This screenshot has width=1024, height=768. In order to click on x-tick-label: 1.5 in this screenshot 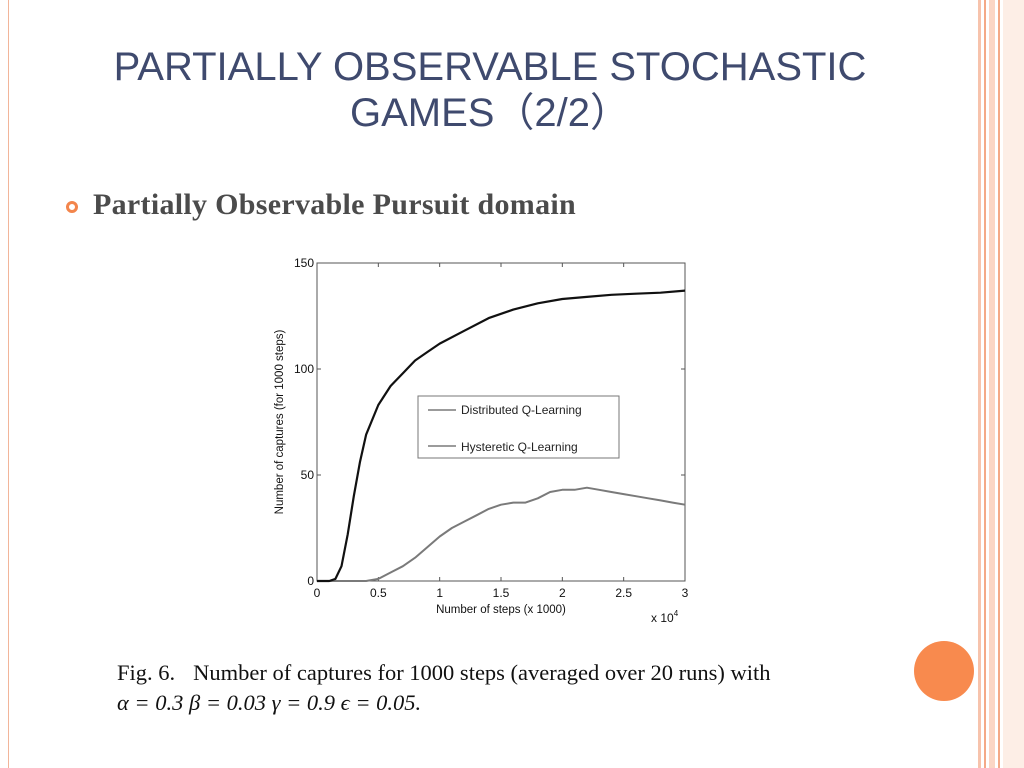, I will do `click(501, 593)`.